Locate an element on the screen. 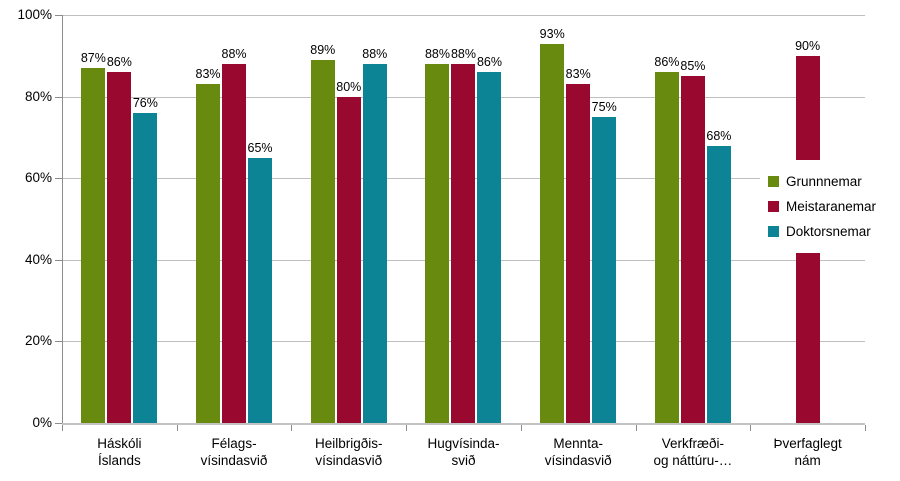  bar-doktorsnemar: 88% is located at coordinates (374, 235).